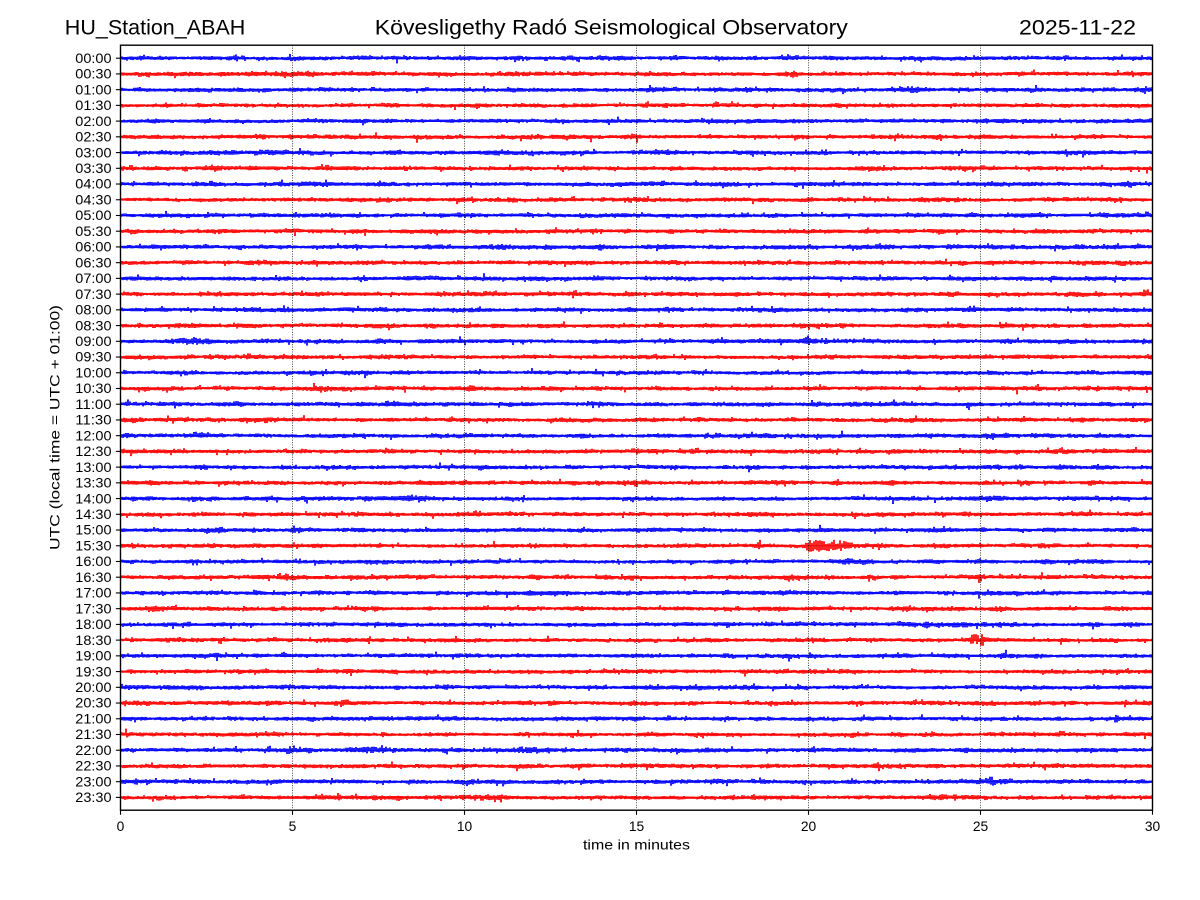 The width and height of the screenshot is (1200, 900). I want to click on svg-text: 00:30, so click(93, 74).